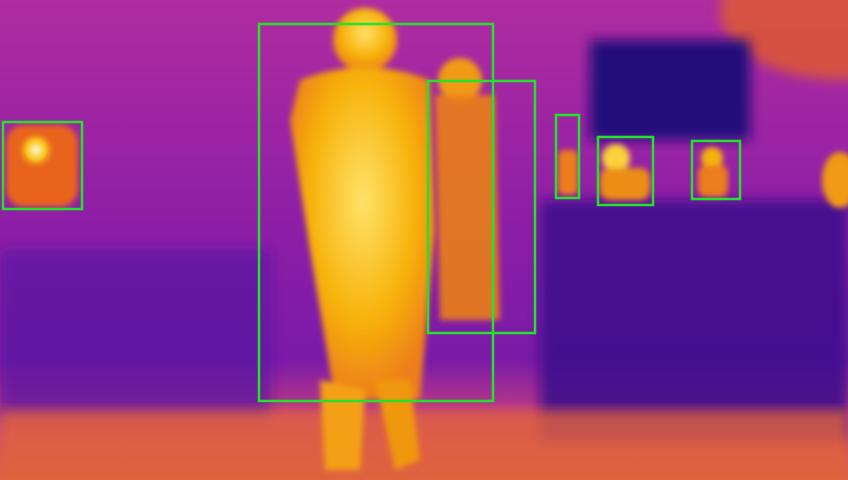  Describe the element at coordinates (36, 150) in the screenshot. I see `person-left-head` at that location.